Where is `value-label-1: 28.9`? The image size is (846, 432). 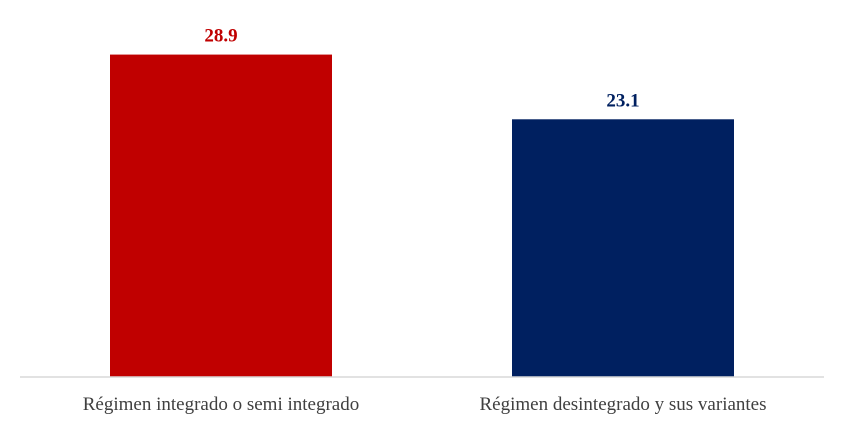 value-label-1: 28.9 is located at coordinates (220, 36).